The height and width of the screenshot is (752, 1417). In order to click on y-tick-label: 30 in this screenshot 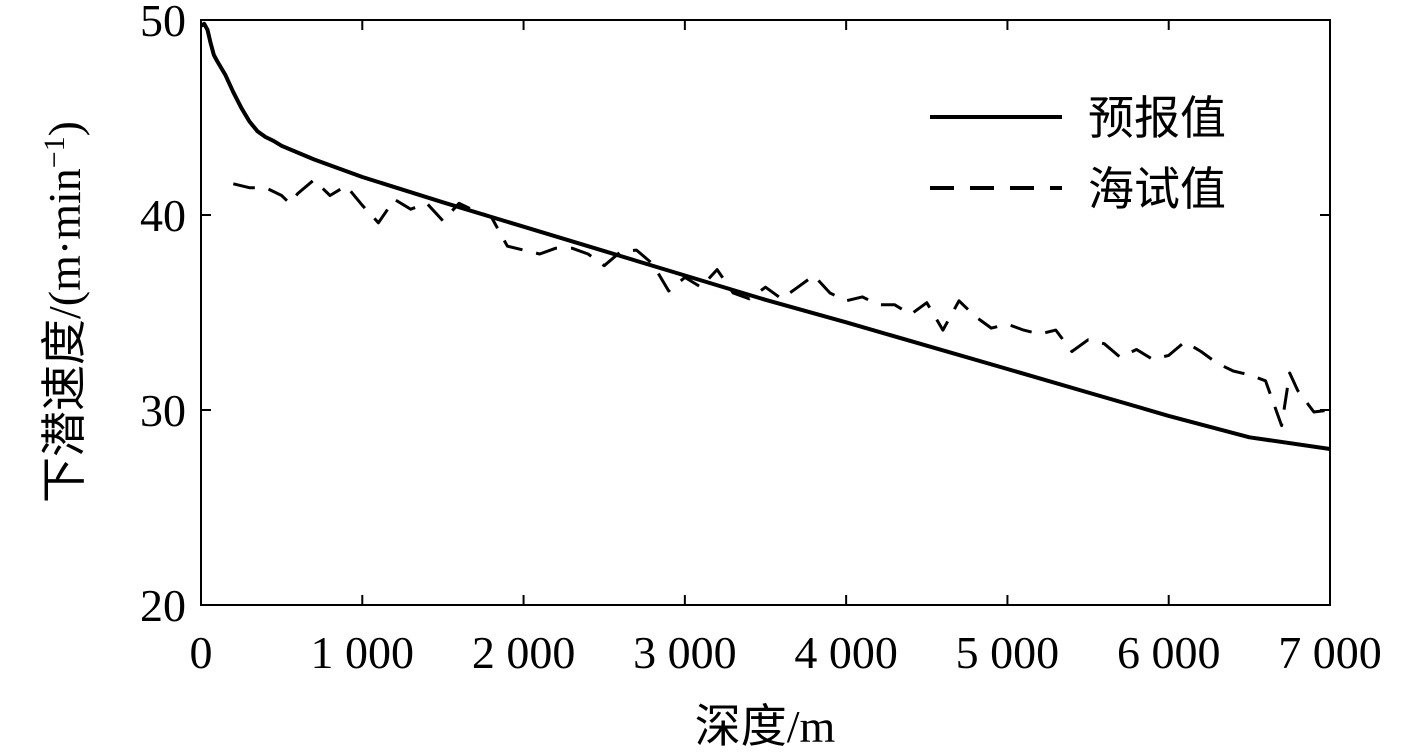, I will do `click(163, 410)`.